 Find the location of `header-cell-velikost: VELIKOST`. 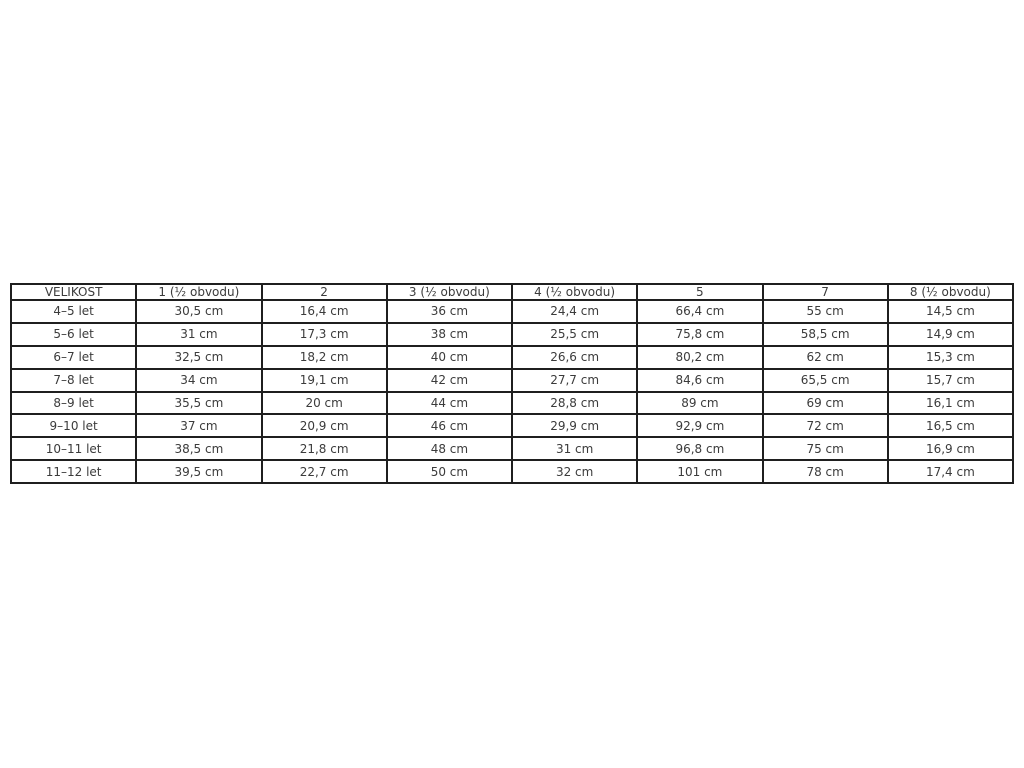

header-cell-velikost: VELIKOST is located at coordinates (74, 292).